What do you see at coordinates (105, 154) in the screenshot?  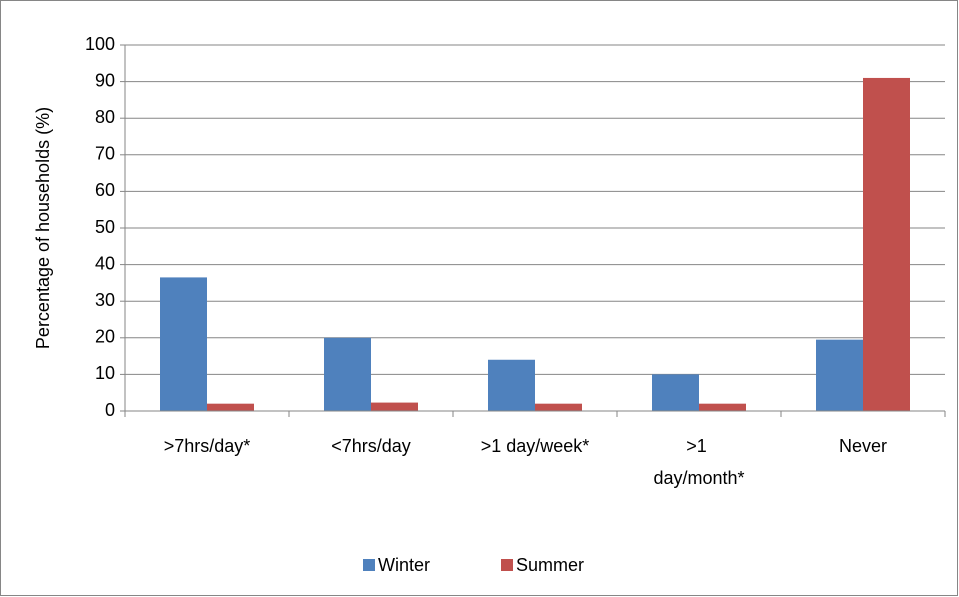 I see `y-tick-label: 70` at bounding box center [105, 154].